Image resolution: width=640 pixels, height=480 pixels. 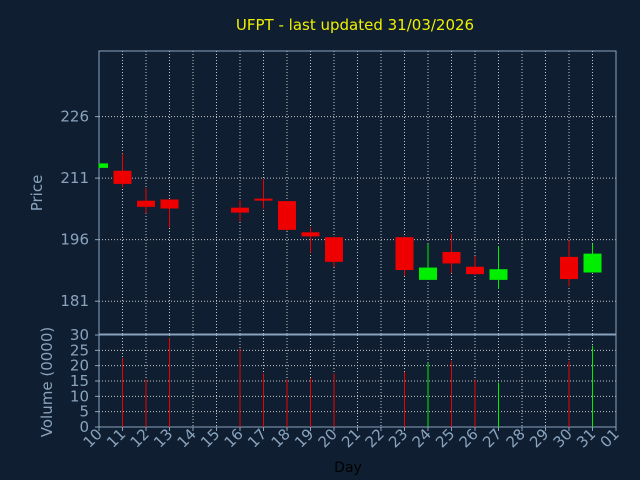 What do you see at coordinates (79, 350) in the screenshot?
I see `volume-tick-label: 25` at bounding box center [79, 350].